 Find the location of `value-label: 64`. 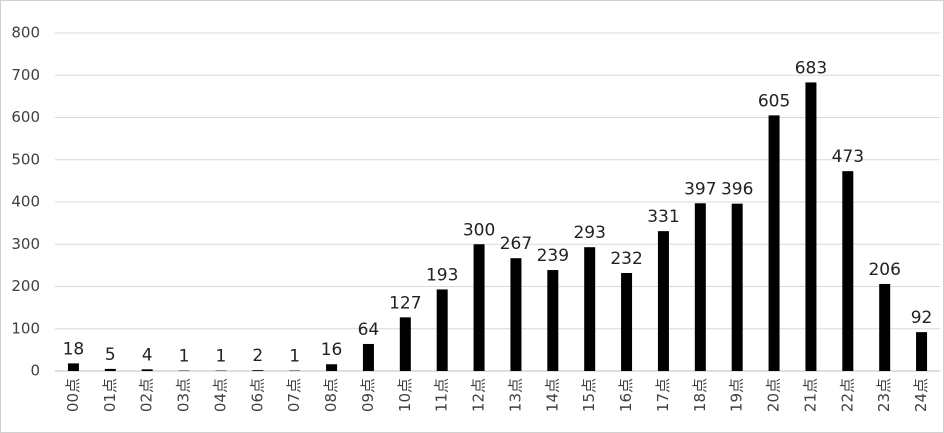

value-label: 64 is located at coordinates (369, 330).